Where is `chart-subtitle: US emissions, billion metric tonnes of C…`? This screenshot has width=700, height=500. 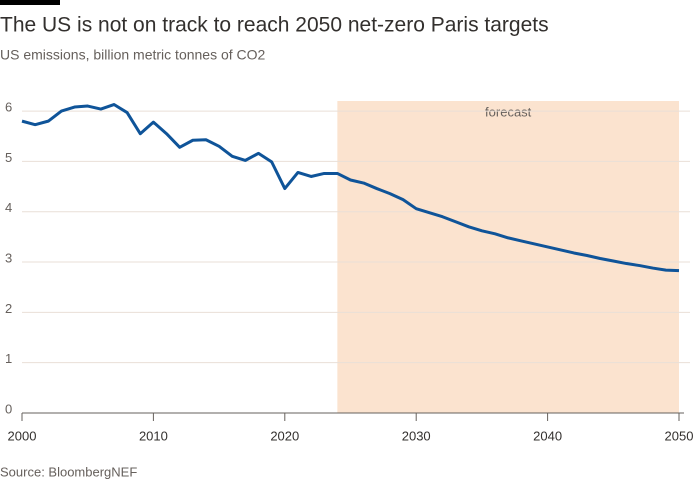
chart-subtitle: US emissions, billion metric tonnes of C… is located at coordinates (133, 55).